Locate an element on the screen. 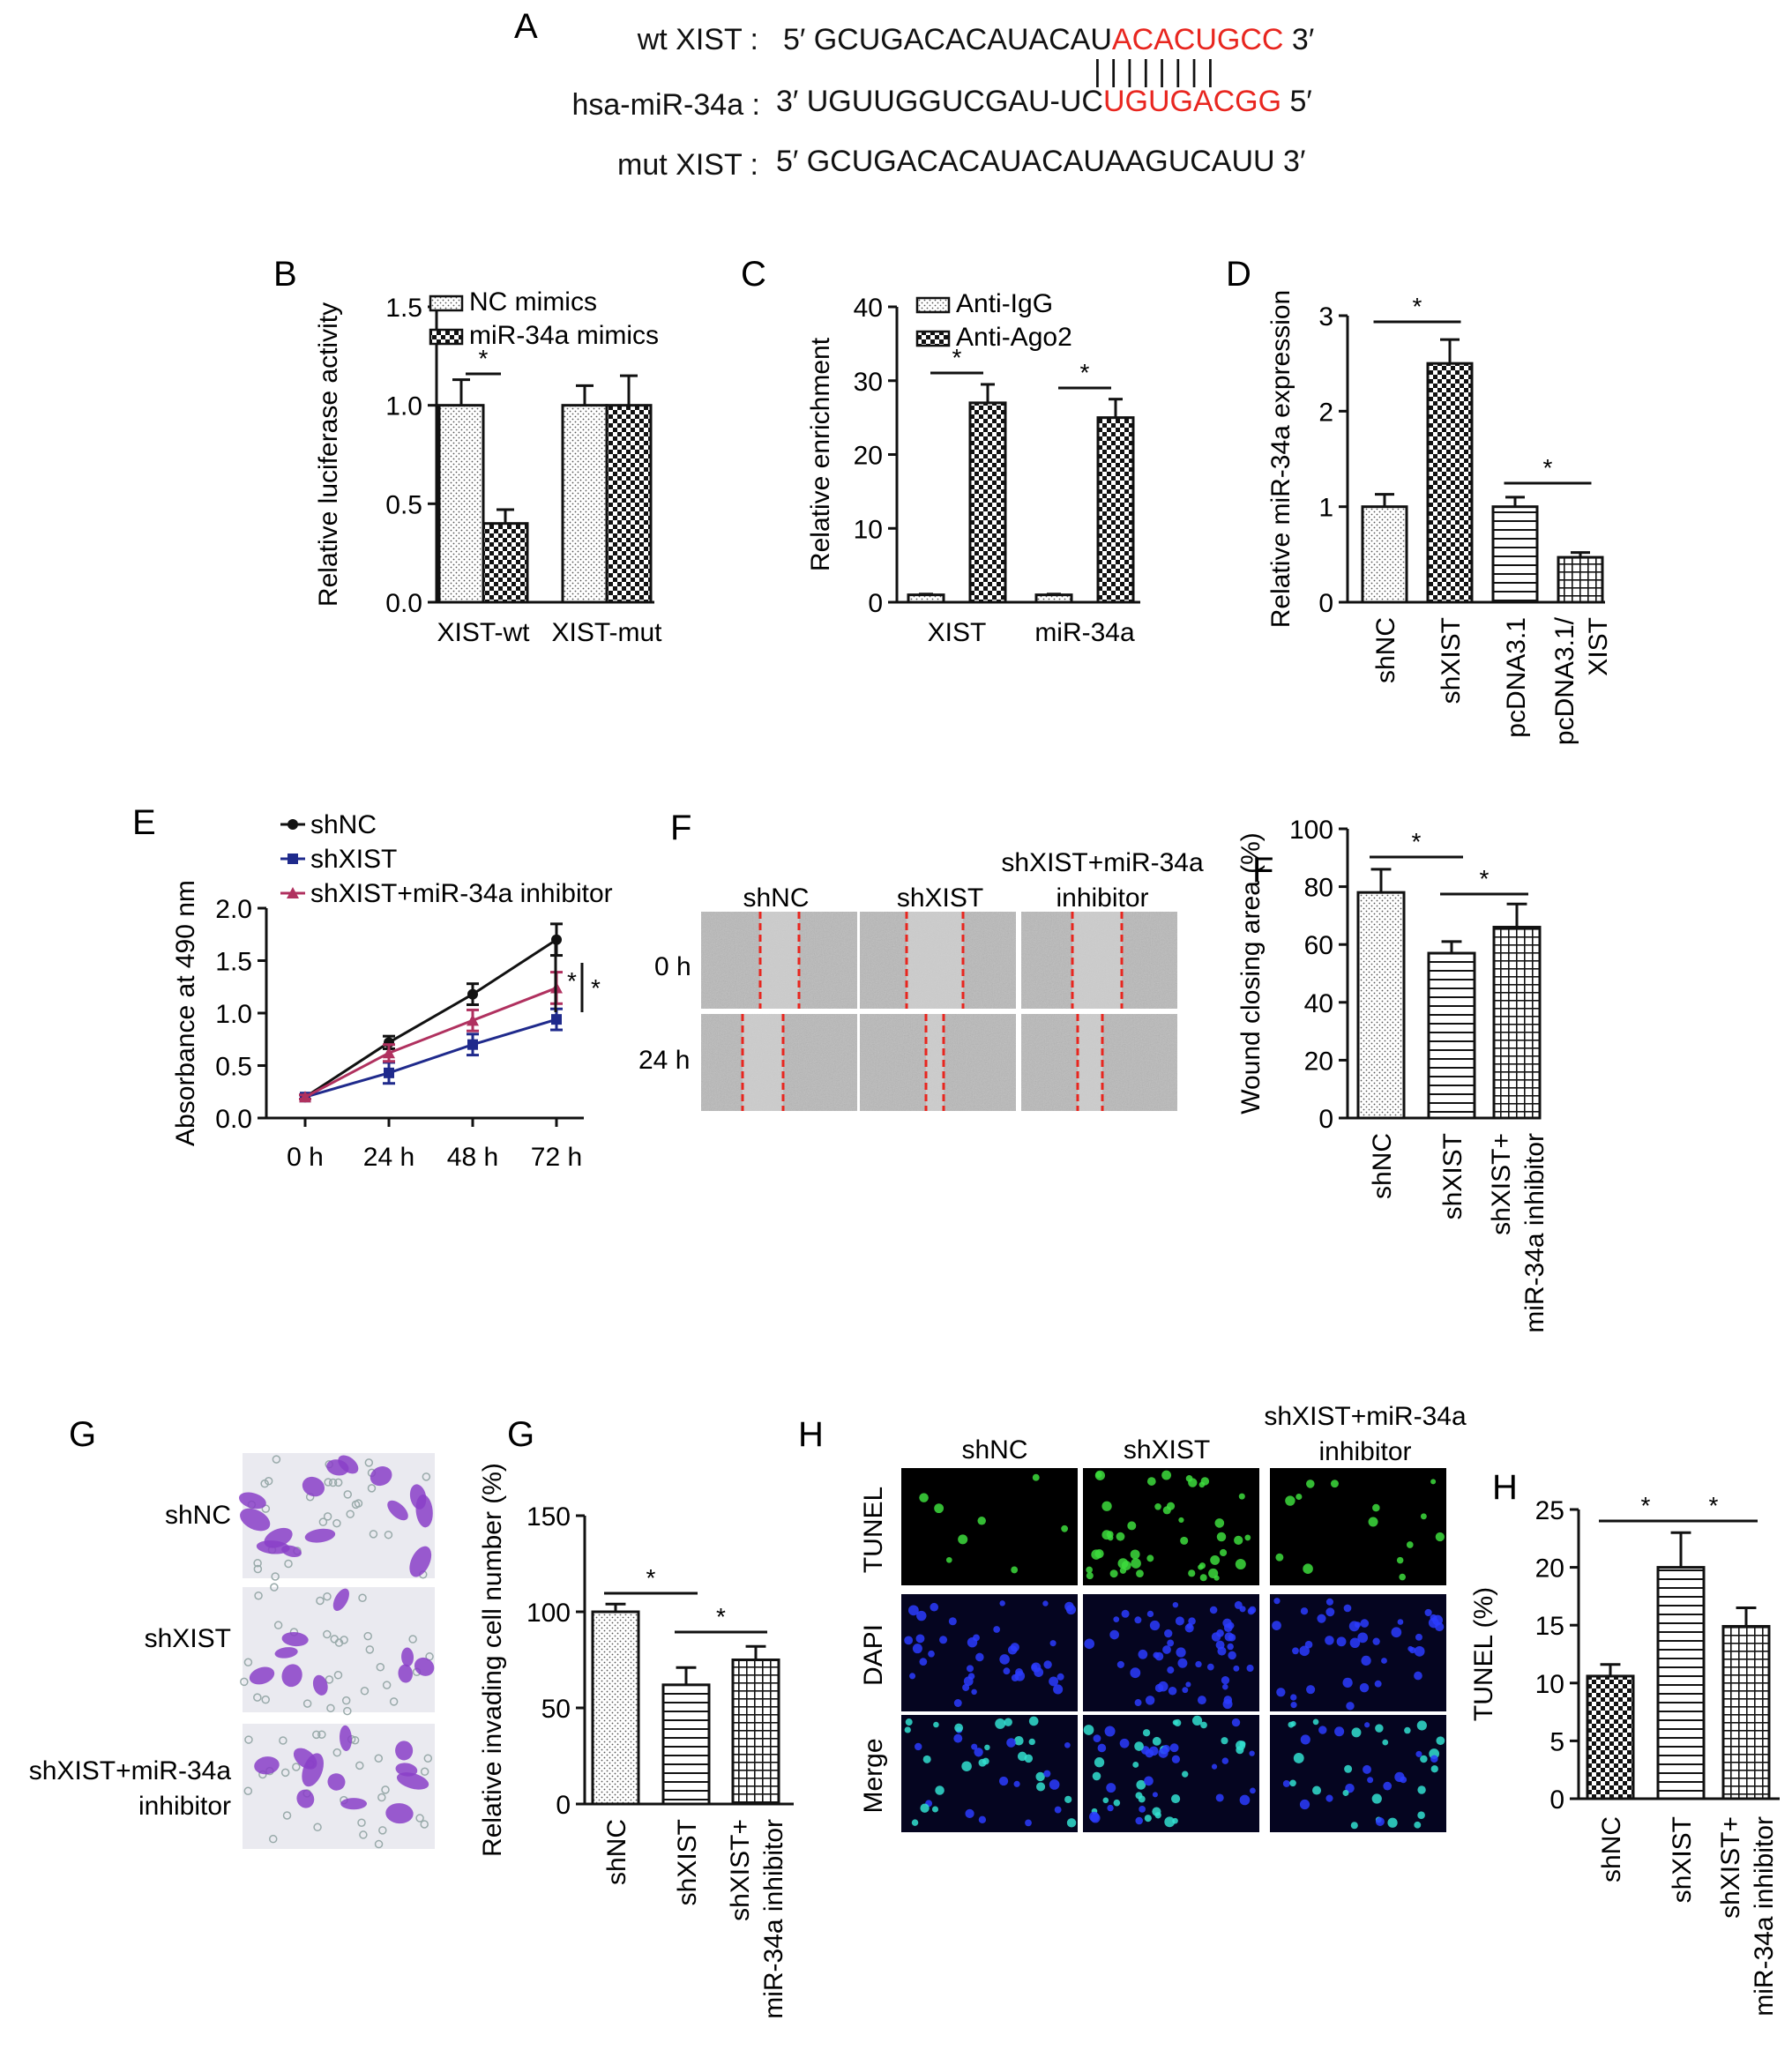 The image size is (1792, 2050). y-tick-label: 1.0 is located at coordinates (233, 1014).